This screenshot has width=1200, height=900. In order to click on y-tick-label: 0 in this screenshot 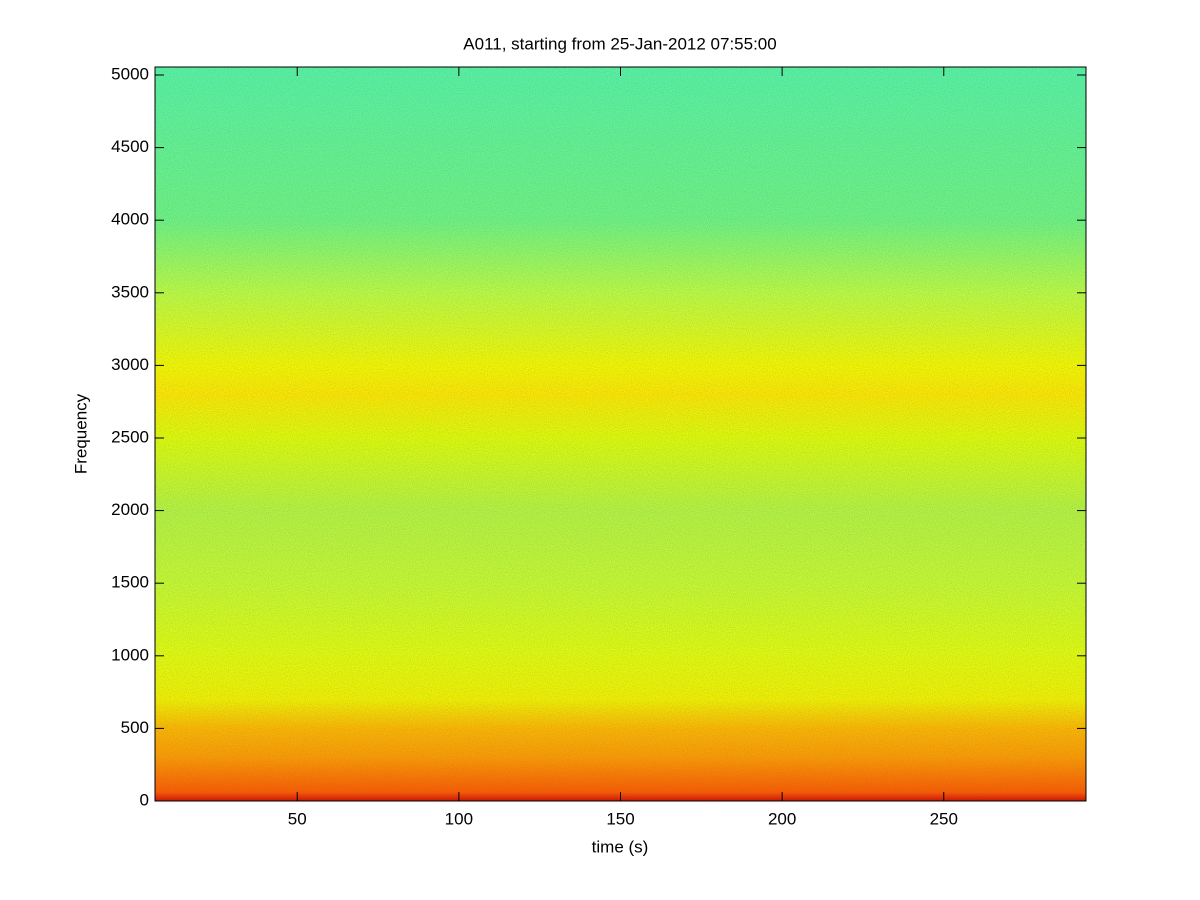, I will do `click(144, 799)`.